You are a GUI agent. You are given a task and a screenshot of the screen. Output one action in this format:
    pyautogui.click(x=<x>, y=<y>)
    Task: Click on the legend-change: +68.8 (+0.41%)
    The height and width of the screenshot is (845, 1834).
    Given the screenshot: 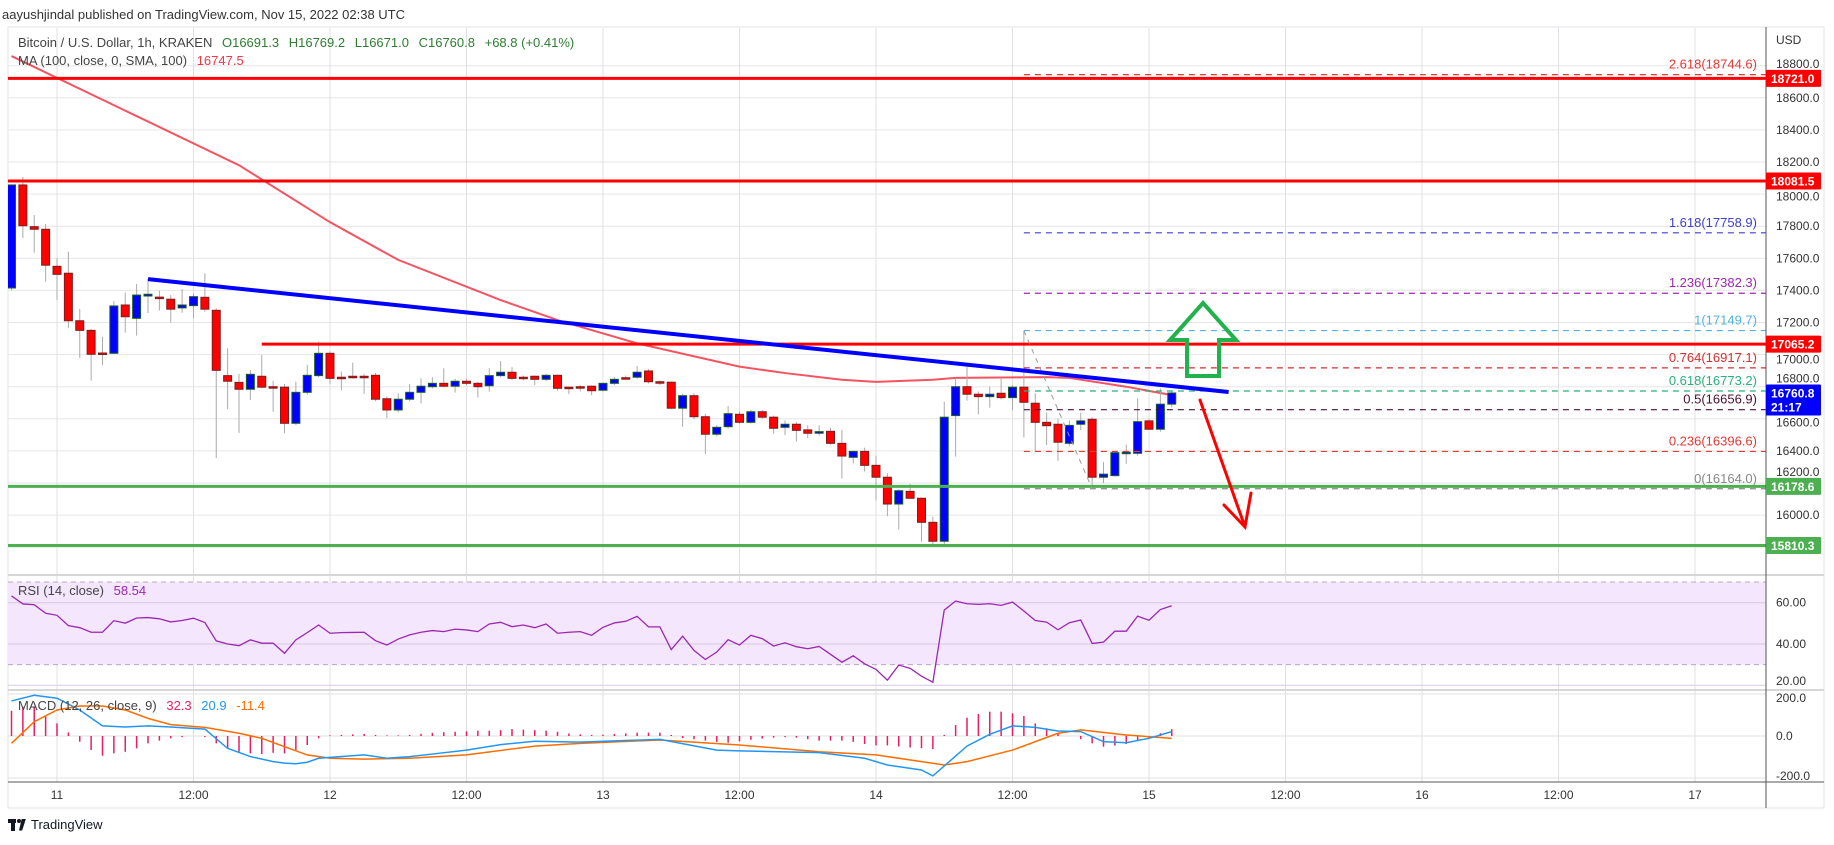 What is the action you would take?
    pyautogui.click(x=529, y=42)
    